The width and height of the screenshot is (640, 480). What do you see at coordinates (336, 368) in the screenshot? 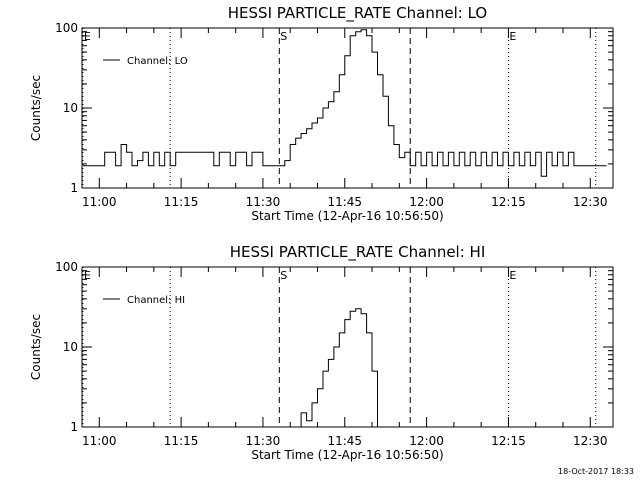
I see `series-line` at bounding box center [336, 368].